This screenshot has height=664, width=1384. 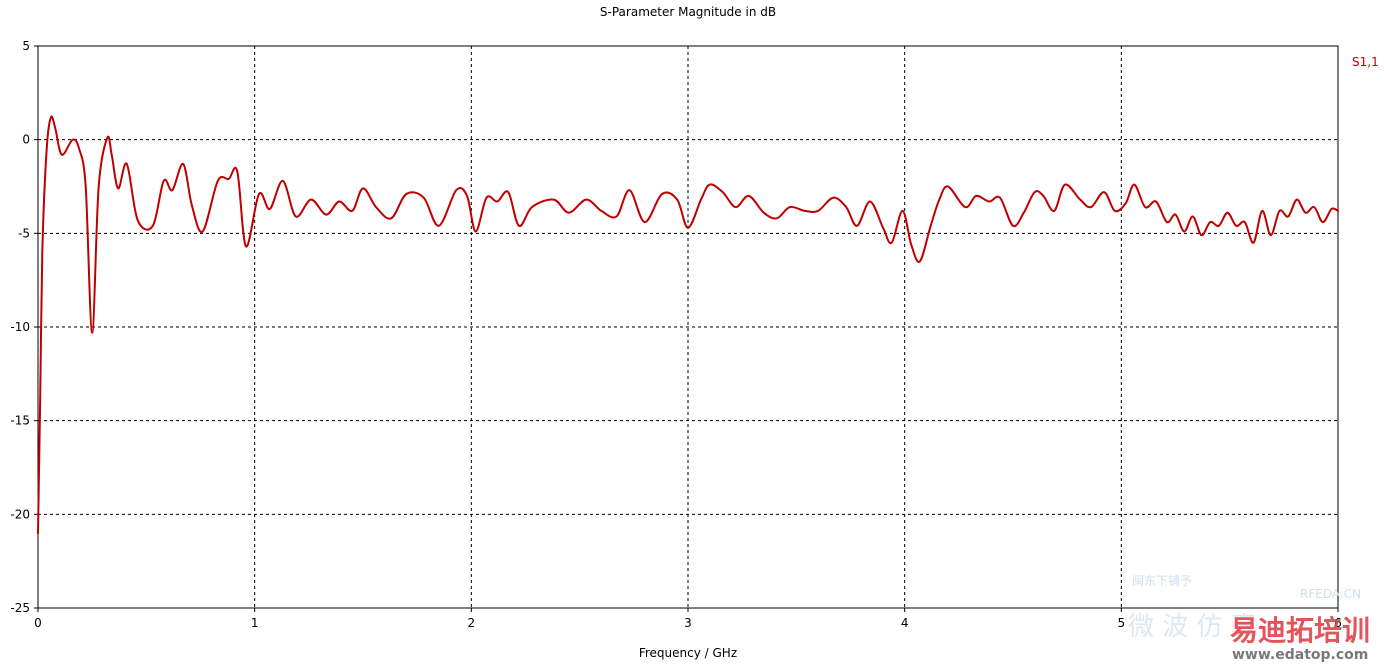 I want to click on x-tick-label: 5, so click(x=1122, y=623).